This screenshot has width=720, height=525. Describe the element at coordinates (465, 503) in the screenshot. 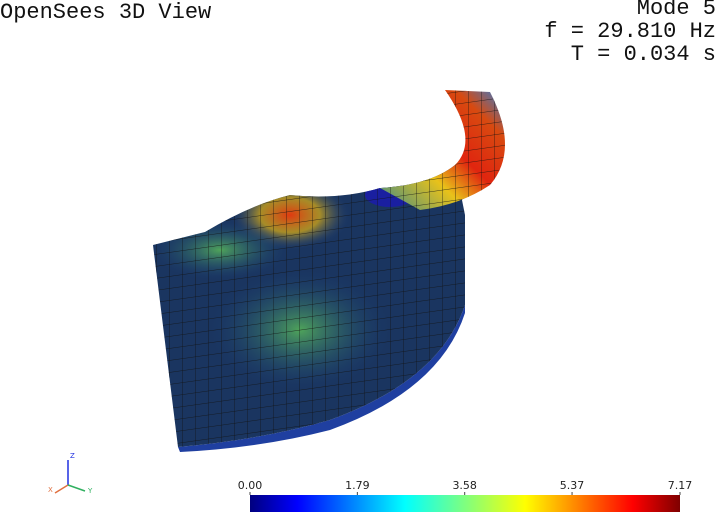

I see `colorbar-gradient` at that location.